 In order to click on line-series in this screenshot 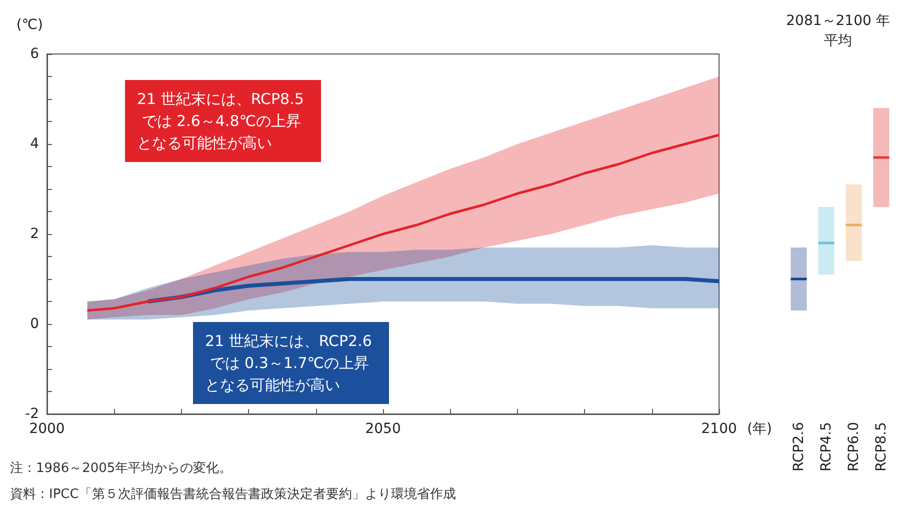, I will do `click(434, 290)`.